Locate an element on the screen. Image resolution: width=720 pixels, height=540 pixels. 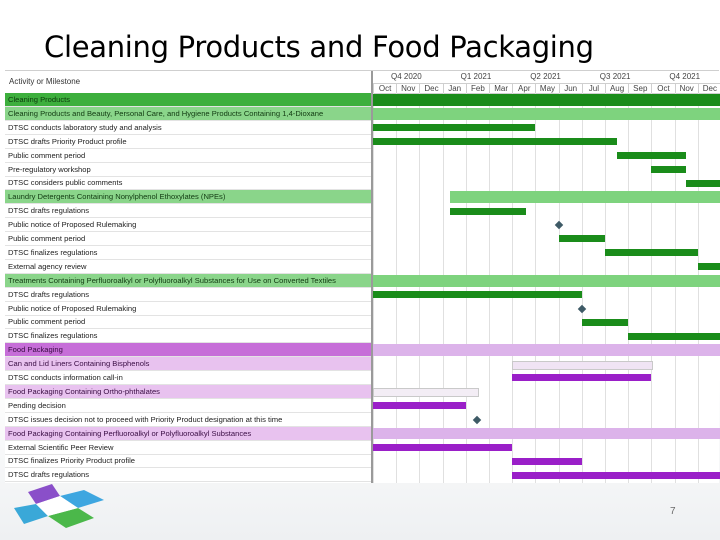
category-row: Can and Lid Liners Containing Bisphenols is located at coordinates (188, 364).